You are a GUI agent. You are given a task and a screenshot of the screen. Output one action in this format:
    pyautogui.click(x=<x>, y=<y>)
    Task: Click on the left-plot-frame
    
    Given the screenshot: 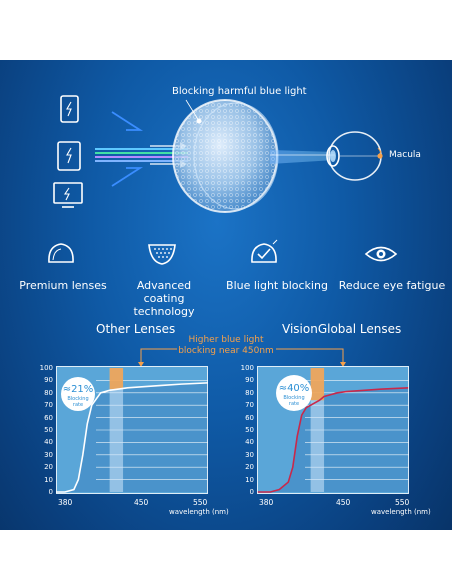 What is the action you would take?
    pyautogui.click(x=132, y=430)
    